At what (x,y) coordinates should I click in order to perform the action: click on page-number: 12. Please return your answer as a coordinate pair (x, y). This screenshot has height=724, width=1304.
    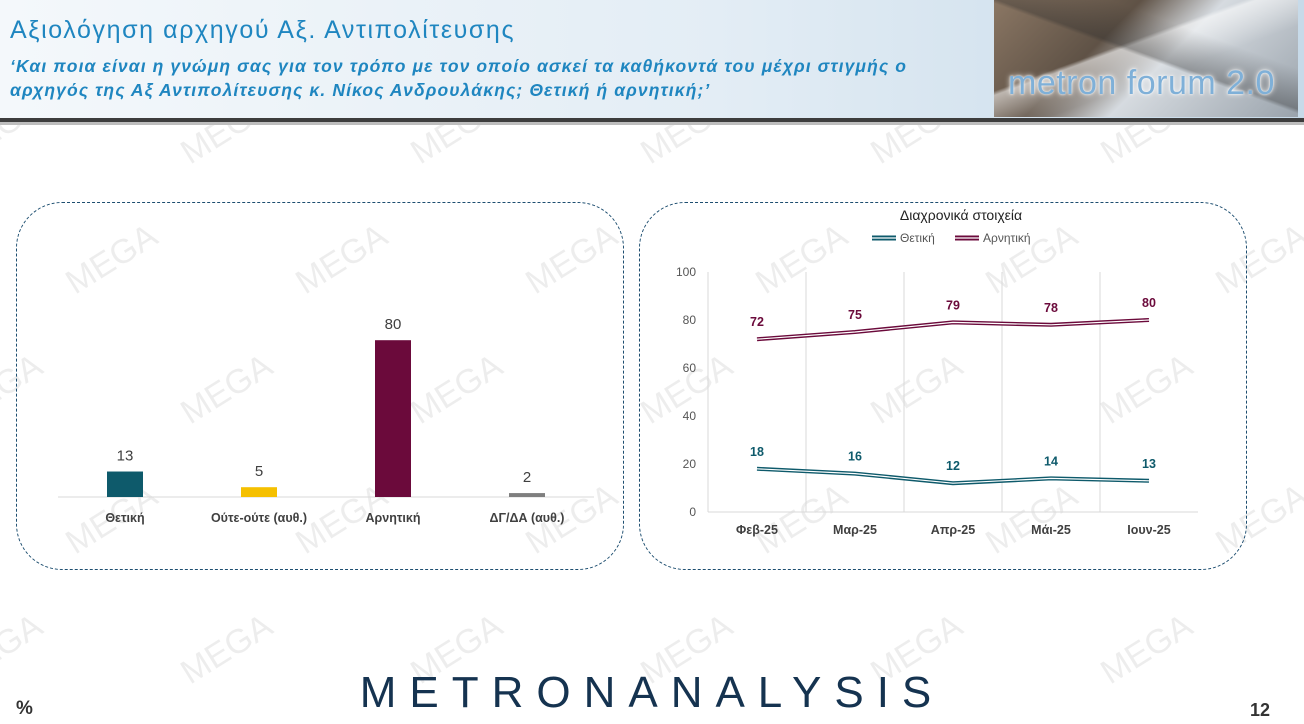
    Looking at the image, I should click on (1260, 710).